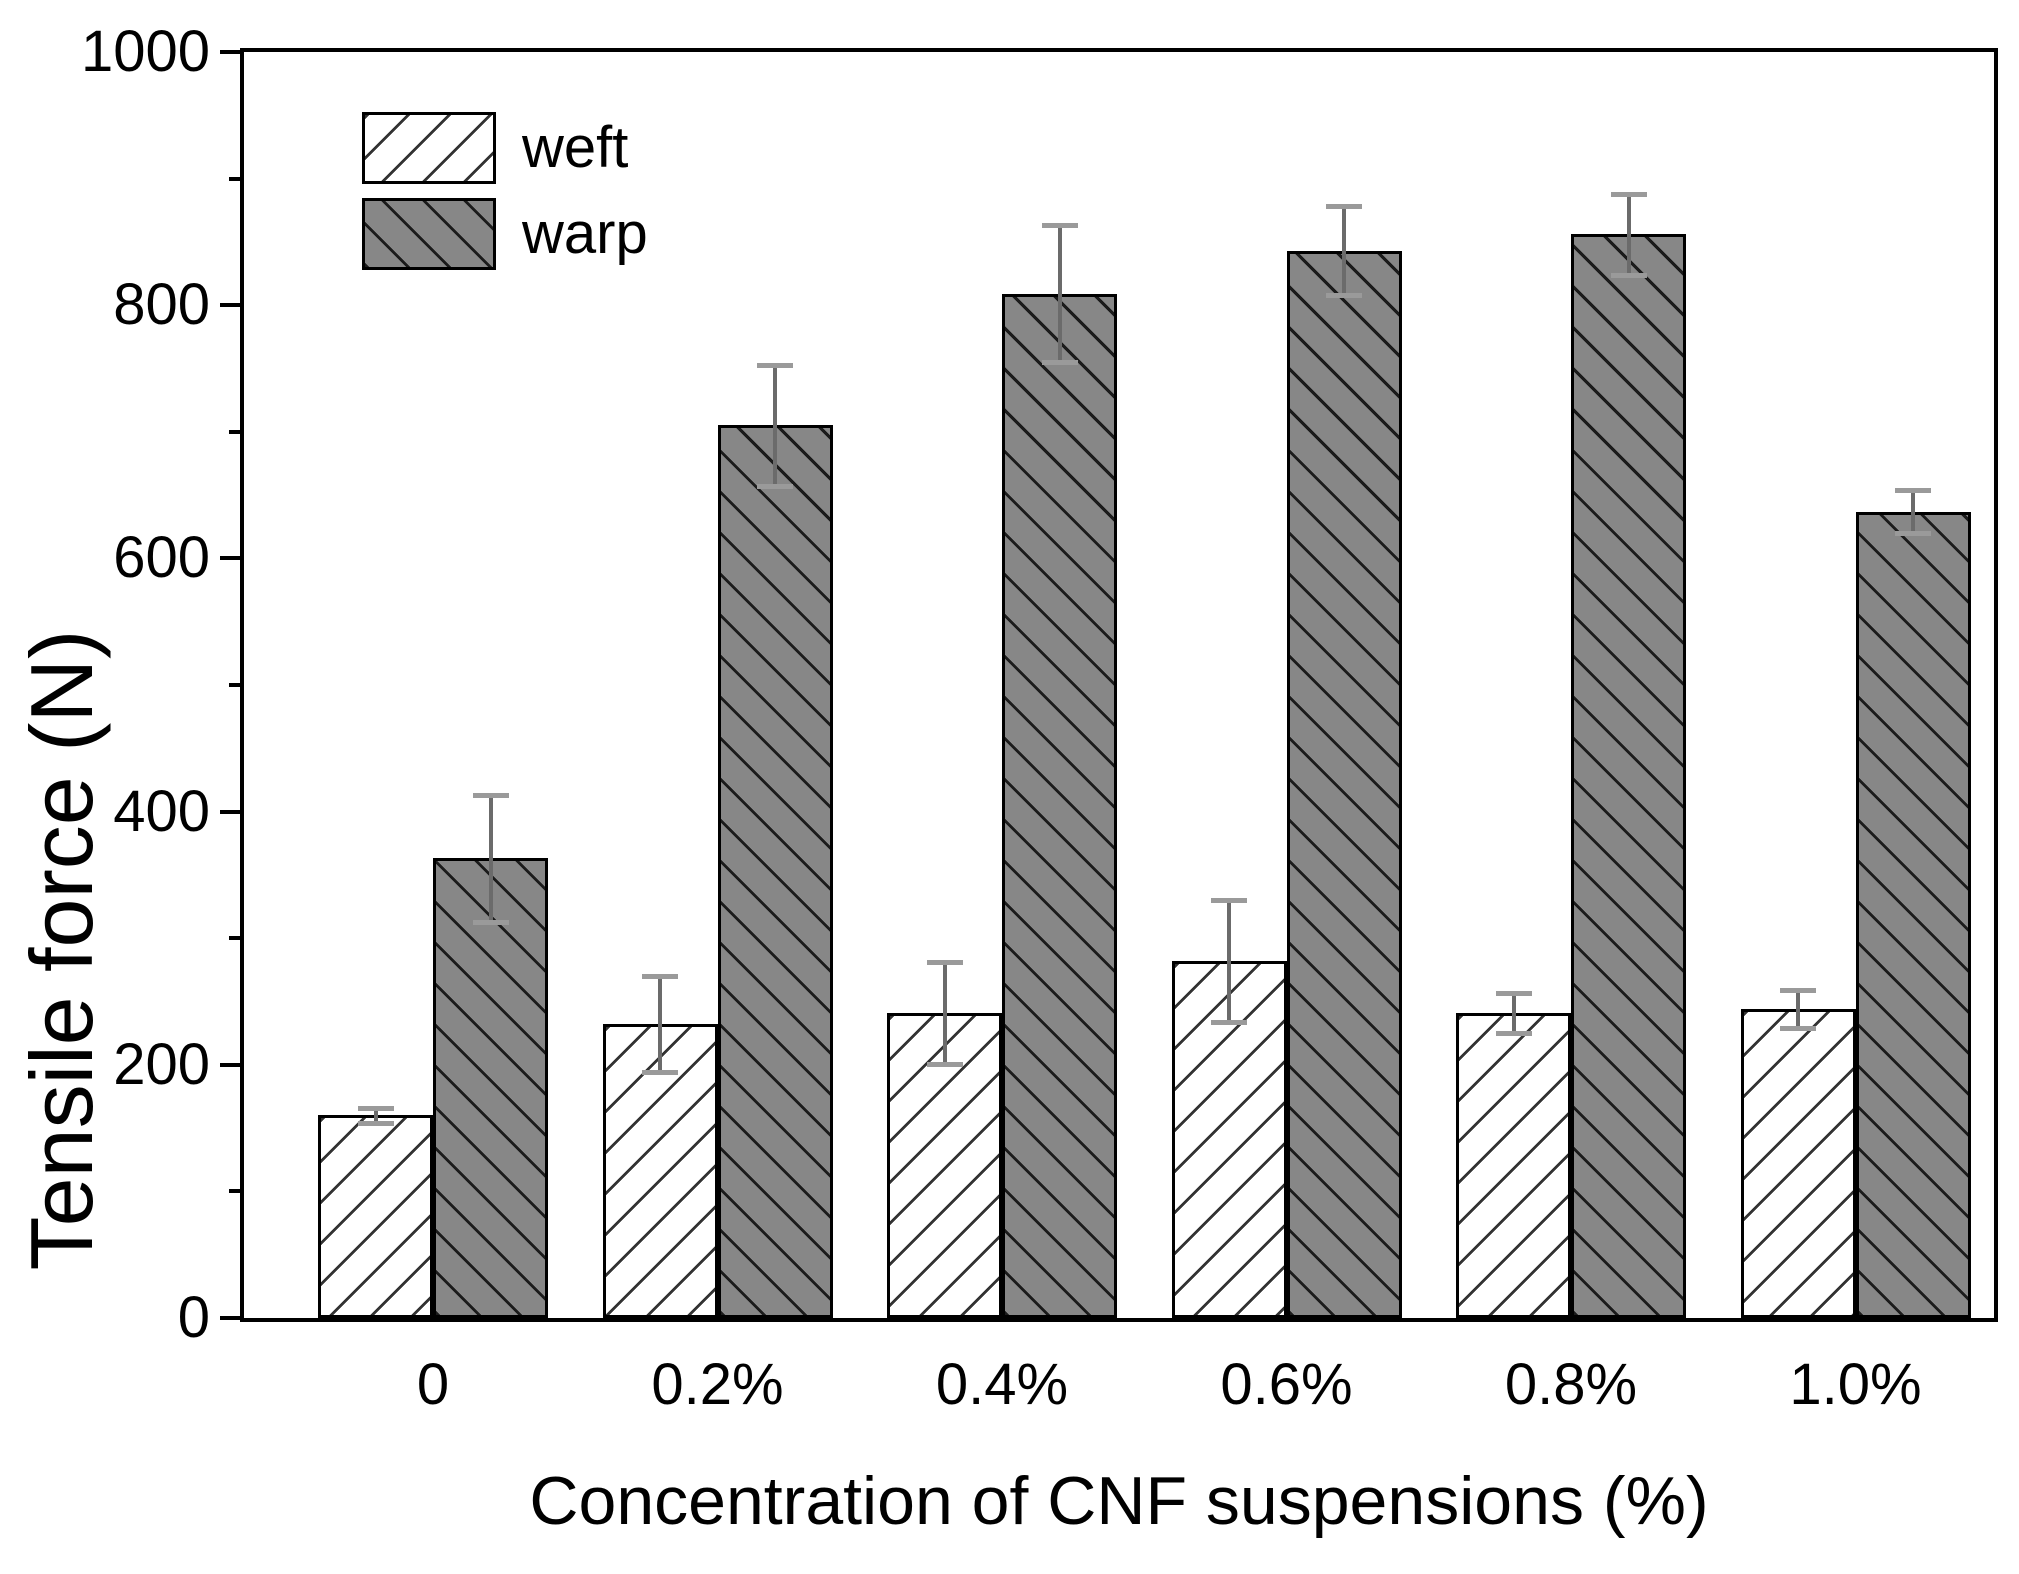 Image resolution: width=2019 pixels, height=1574 pixels. Describe the element at coordinates (1002, 1384) in the screenshot. I see `x-category-label: 0.4%` at that location.